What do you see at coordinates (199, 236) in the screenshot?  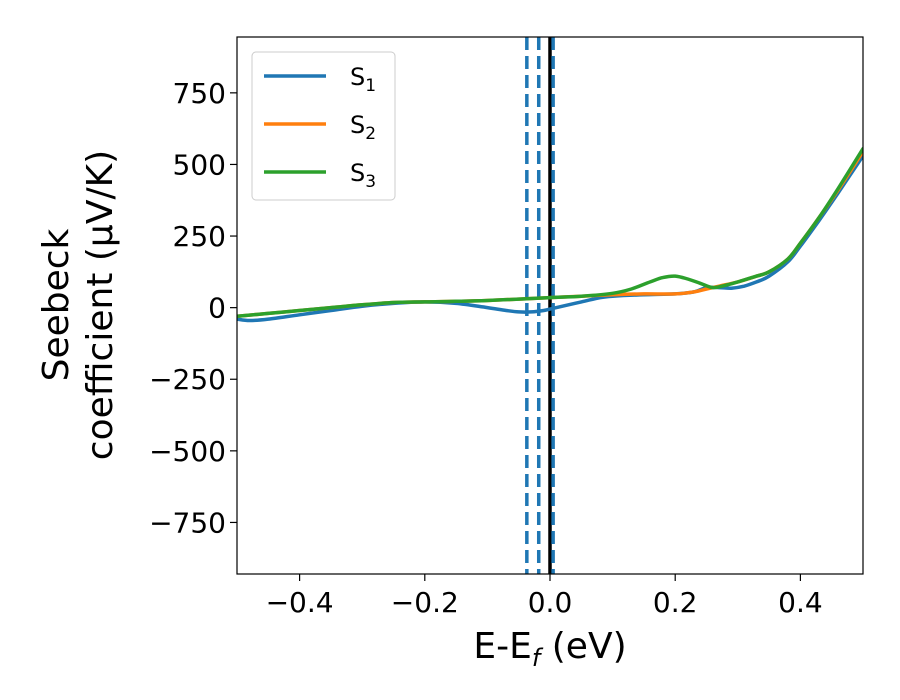 I see `y-tick-label: 250` at bounding box center [199, 236].